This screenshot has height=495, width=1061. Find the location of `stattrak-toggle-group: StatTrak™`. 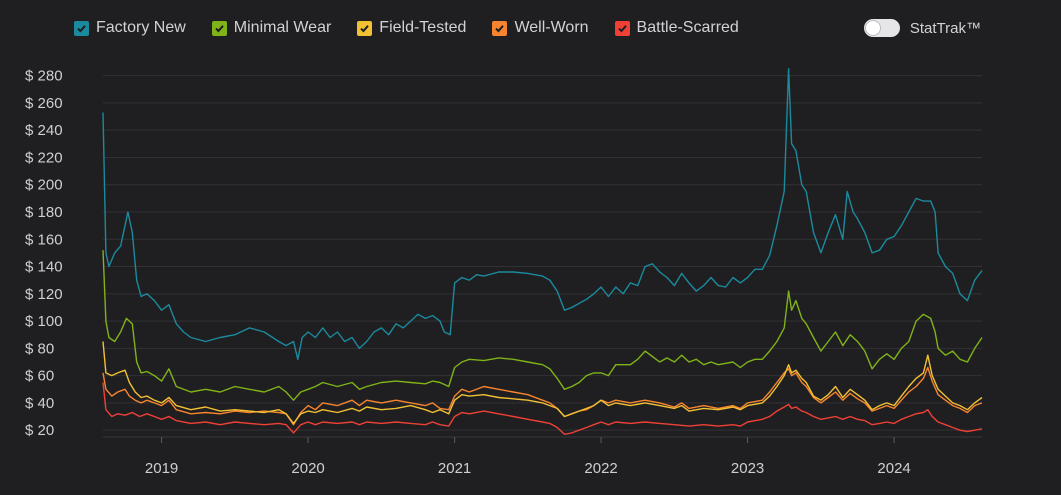

stattrak-toggle-group: StatTrak™ is located at coordinates (922, 28).